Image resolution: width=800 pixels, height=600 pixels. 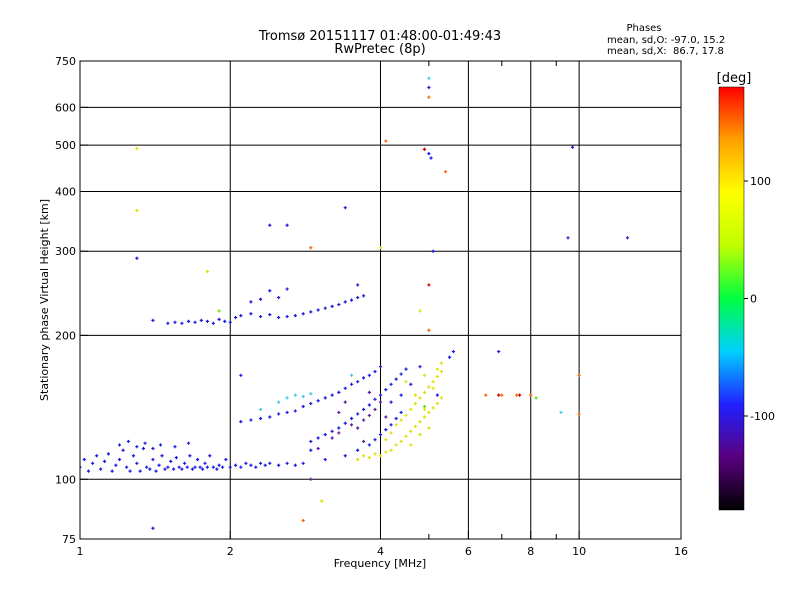 What do you see at coordinates (379, 49) in the screenshot?
I see `chart-subtitle: RwPretec (8p)` at bounding box center [379, 49].